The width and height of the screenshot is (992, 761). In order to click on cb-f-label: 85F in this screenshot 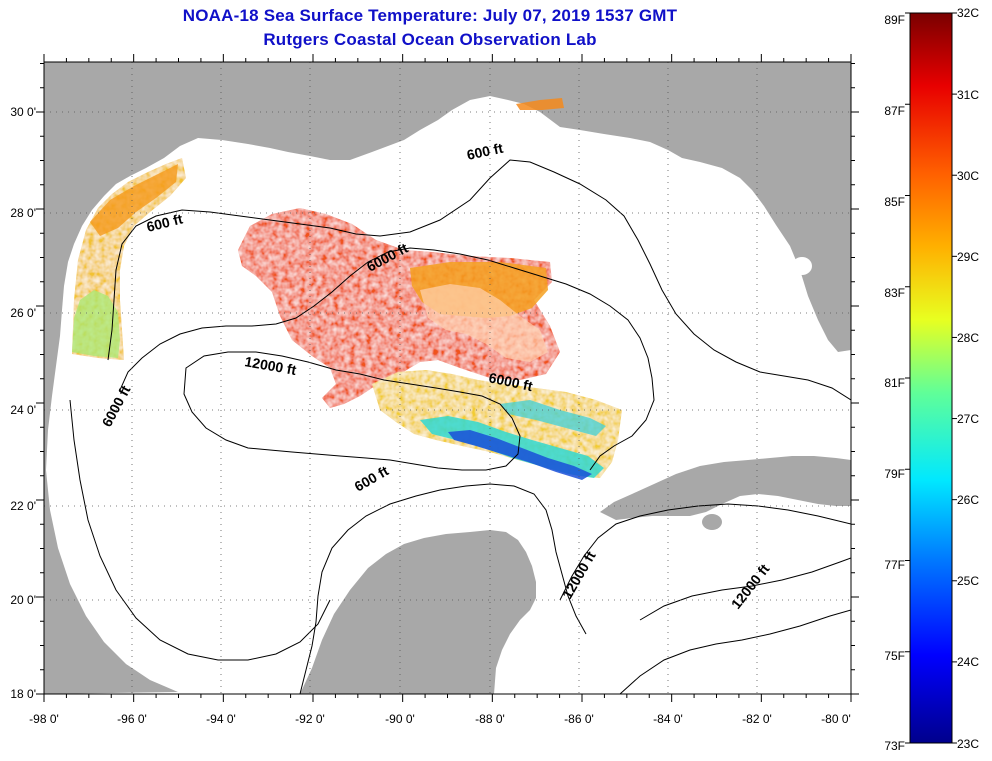, I will do `click(894, 202)`.